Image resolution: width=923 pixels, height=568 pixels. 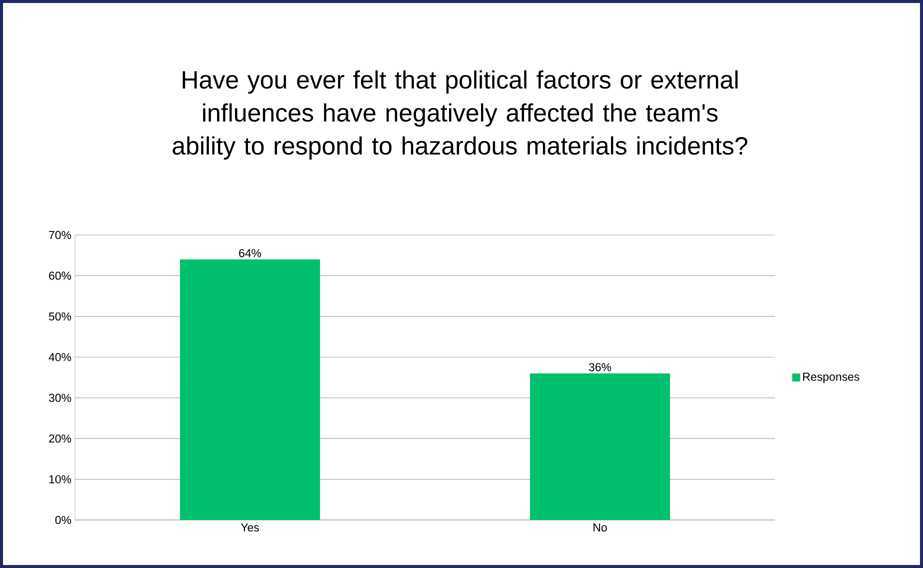 I want to click on y-tick-label: 60%, so click(x=60, y=276).